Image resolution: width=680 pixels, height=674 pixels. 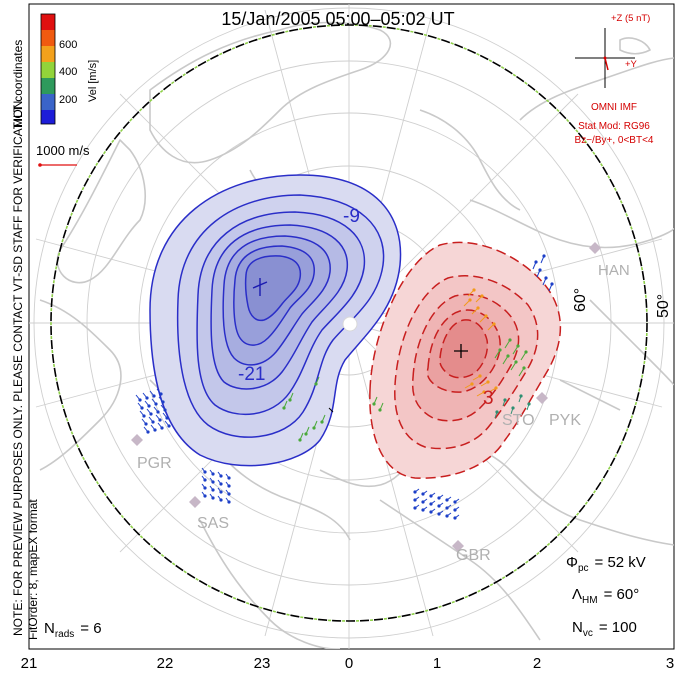 I want to click on radar-label-gbr: GBR, so click(x=473, y=555).